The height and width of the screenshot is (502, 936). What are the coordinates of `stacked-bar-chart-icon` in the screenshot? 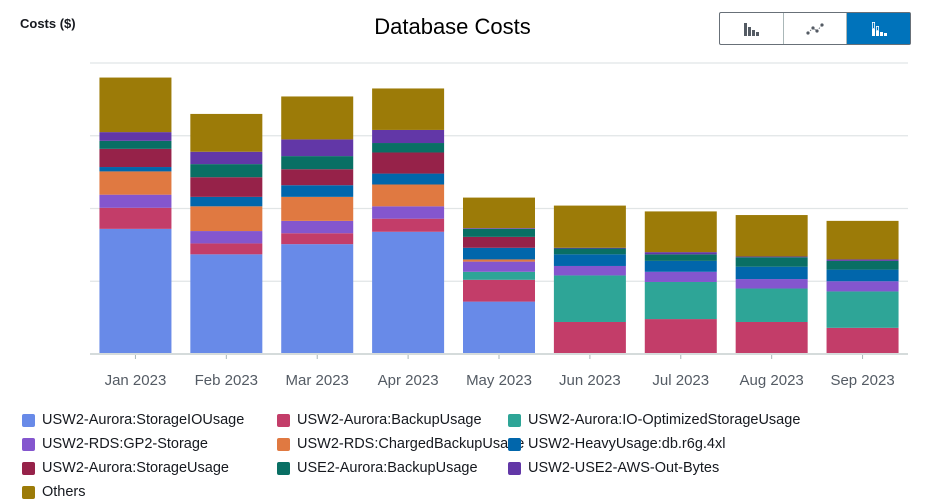 It's located at (879, 28).